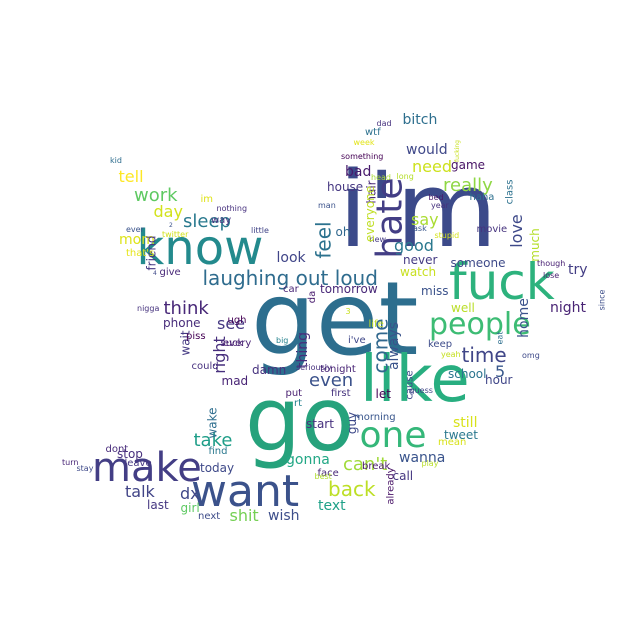  What do you see at coordinates (376, 466) in the screenshot?
I see `cloud-word: break` at bounding box center [376, 466].